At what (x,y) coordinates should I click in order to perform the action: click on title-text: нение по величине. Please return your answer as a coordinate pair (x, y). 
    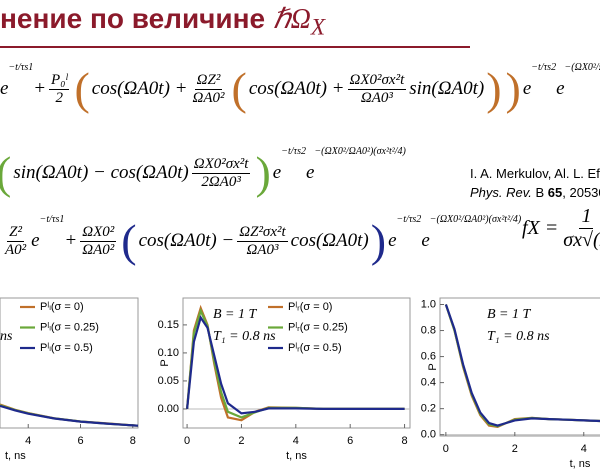
    Looking at the image, I should click on (136, 18).